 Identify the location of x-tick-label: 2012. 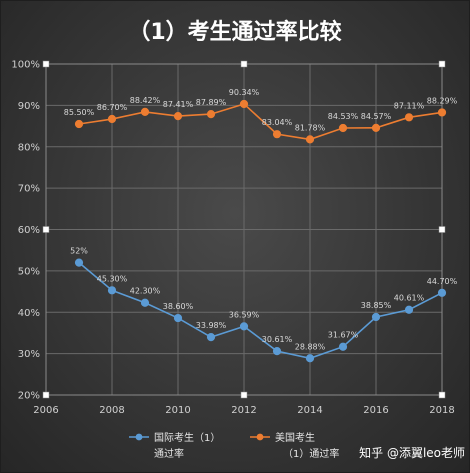
(243, 410).